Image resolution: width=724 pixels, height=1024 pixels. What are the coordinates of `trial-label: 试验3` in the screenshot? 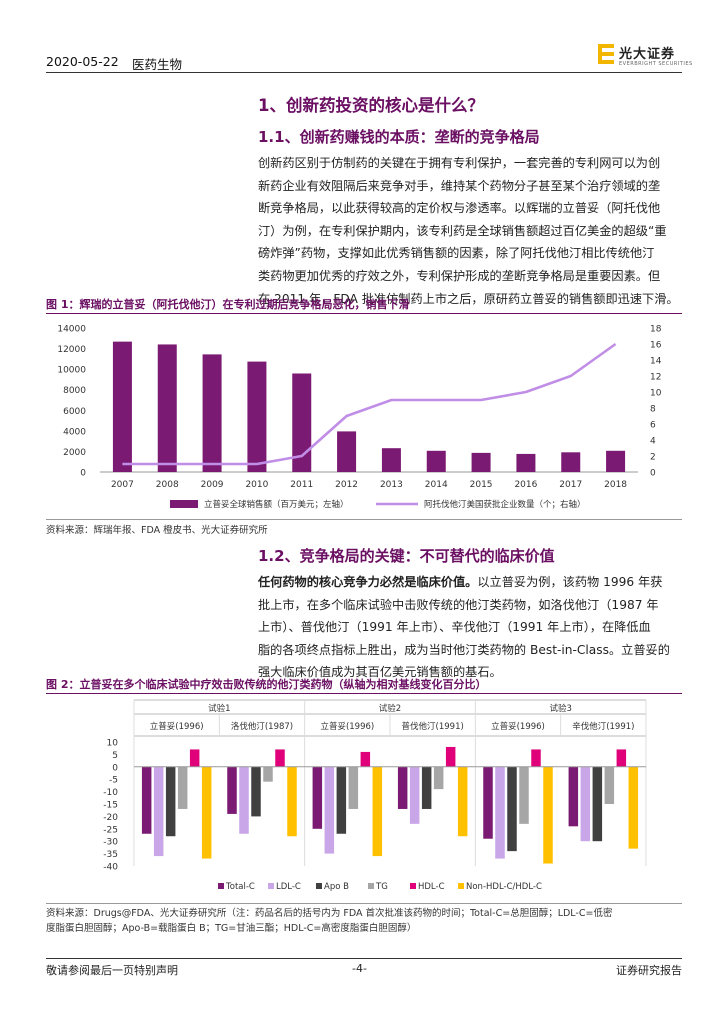 It's located at (560, 708).